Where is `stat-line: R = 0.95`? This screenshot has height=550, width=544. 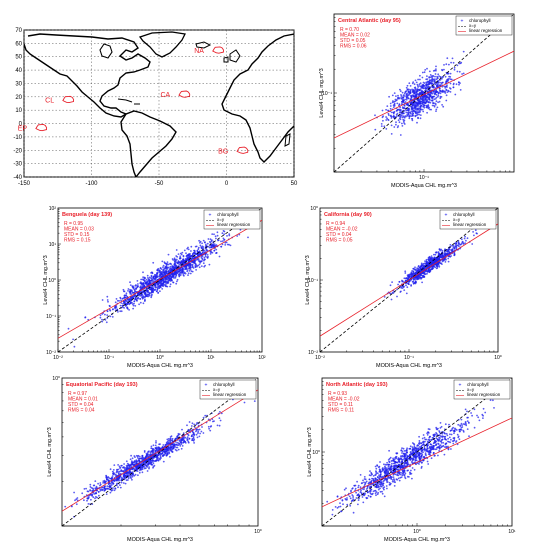 stat-line: R = 0.95 is located at coordinates (73, 224).